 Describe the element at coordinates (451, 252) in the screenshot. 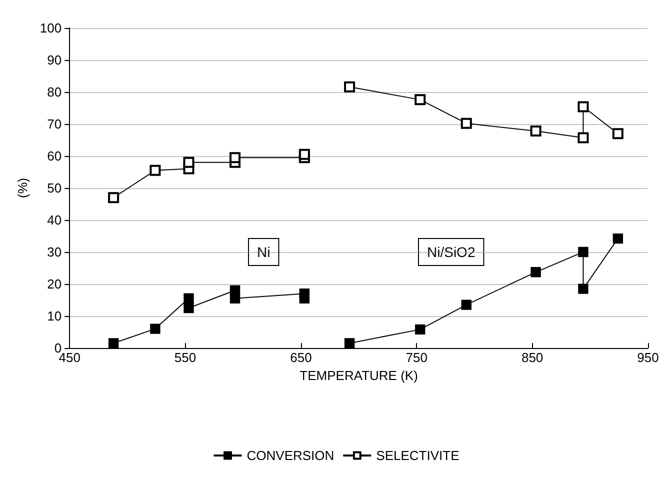

I see `annotation: Ni/SiO2` at that location.